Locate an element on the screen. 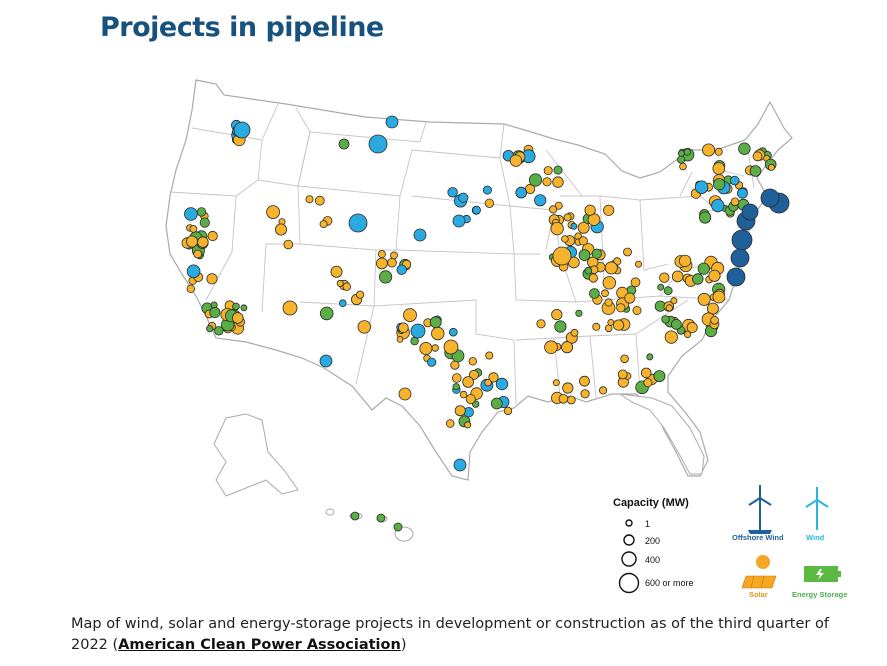 This screenshot has width=887, height=666. legend-type-wind: Wind is located at coordinates (815, 537).